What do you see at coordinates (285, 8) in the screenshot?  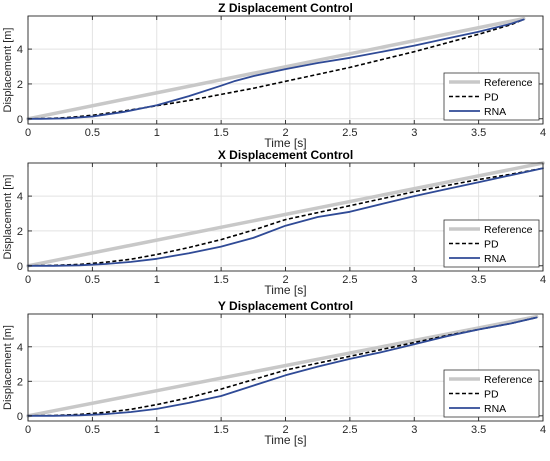 I see `chart-title: Z Displacement Control` at bounding box center [285, 8].